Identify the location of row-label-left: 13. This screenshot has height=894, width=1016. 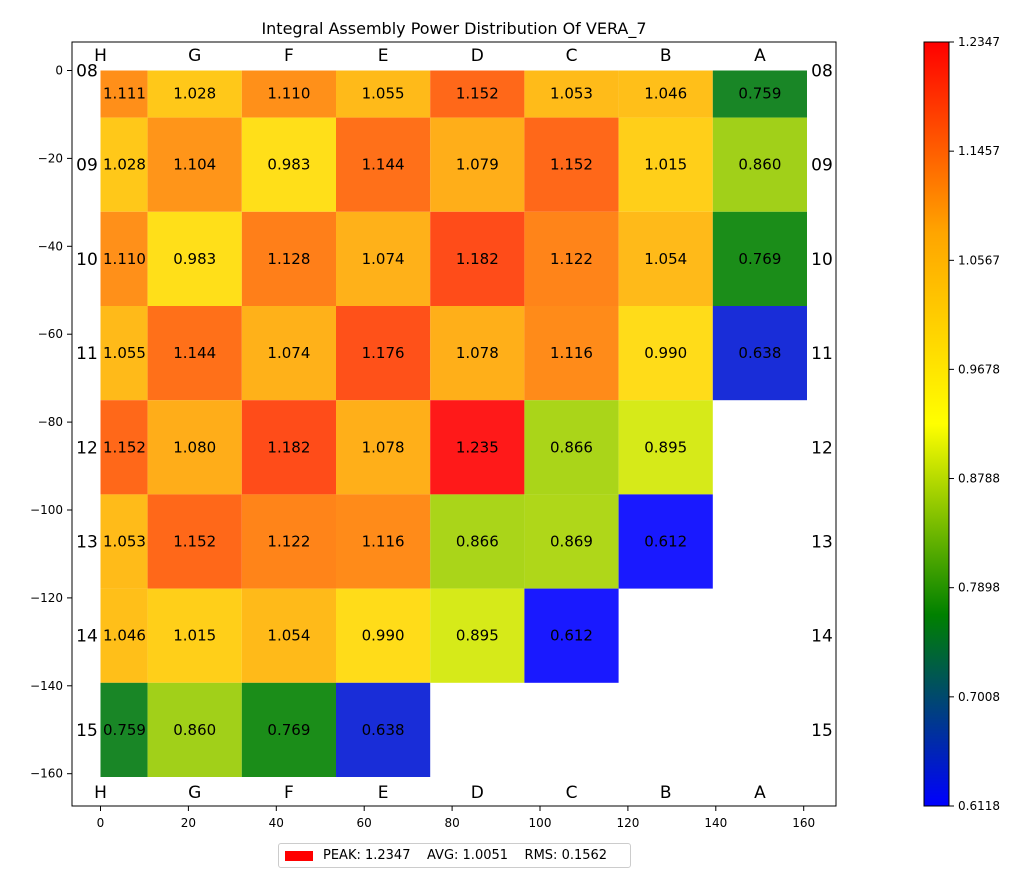
(87, 543).